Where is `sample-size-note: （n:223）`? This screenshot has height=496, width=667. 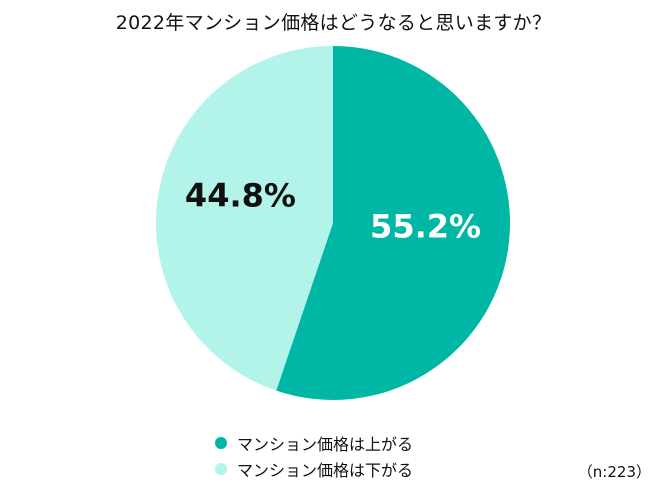
sample-size-note: （n:223） is located at coordinates (614, 472).